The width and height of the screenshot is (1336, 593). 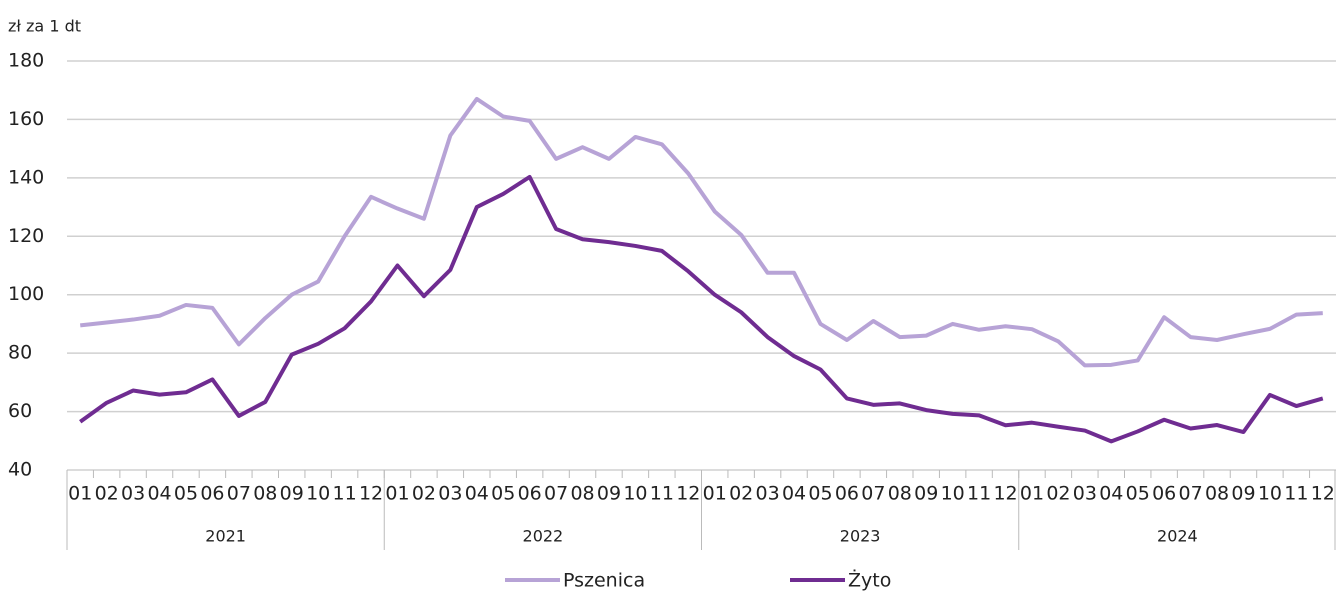 I want to click on x-group-label: 2022, so click(x=543, y=536).